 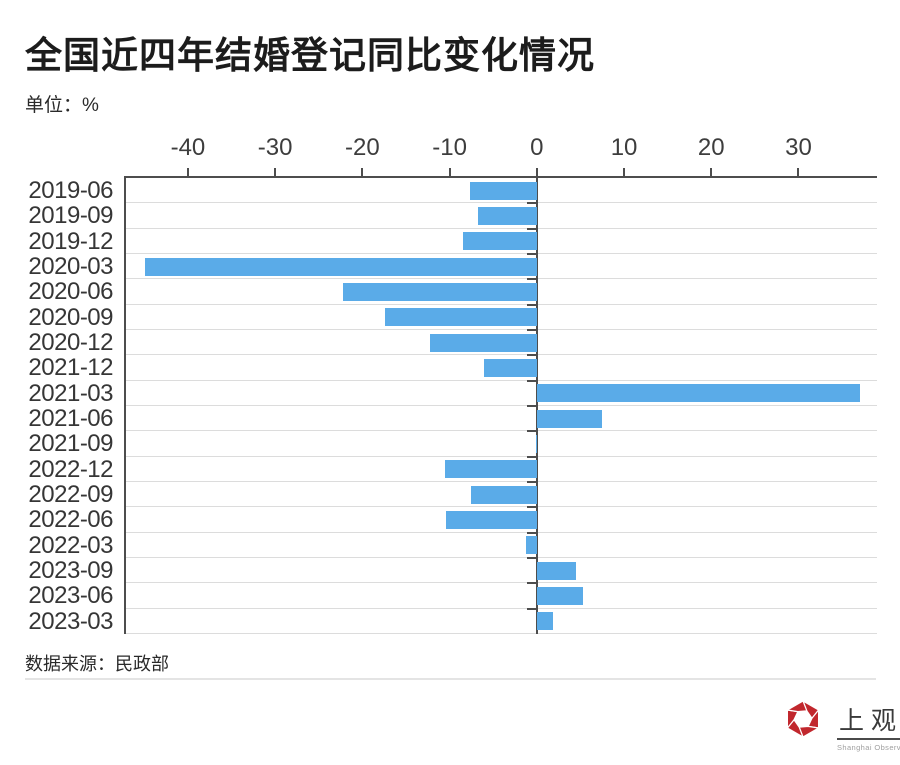 What do you see at coordinates (70, 621) in the screenshot?
I see `y-axis-label: 2023-03` at bounding box center [70, 621].